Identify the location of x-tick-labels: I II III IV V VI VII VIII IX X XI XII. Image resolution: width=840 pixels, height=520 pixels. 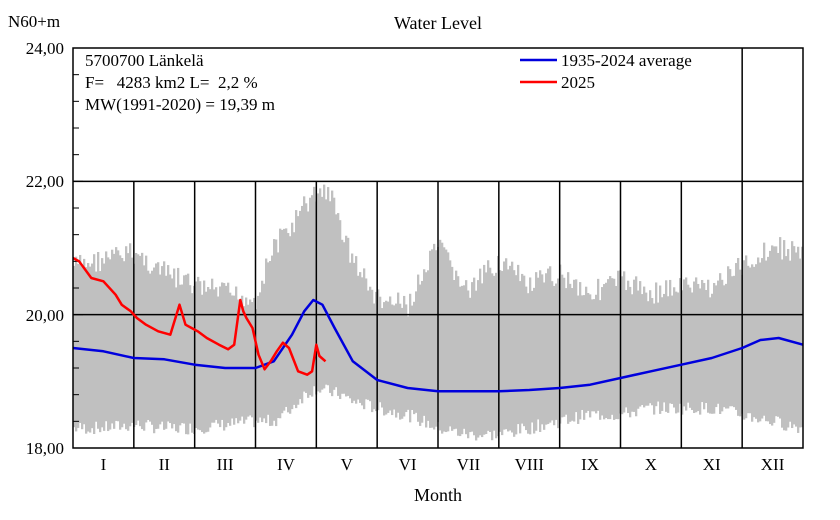
(443, 464).